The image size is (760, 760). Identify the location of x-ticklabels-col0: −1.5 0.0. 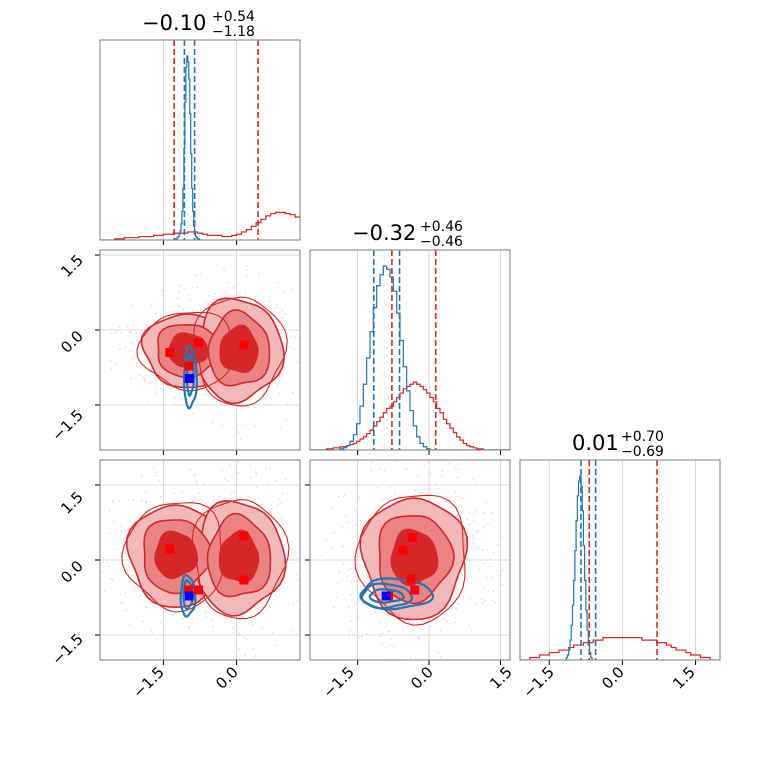
(185, 682).